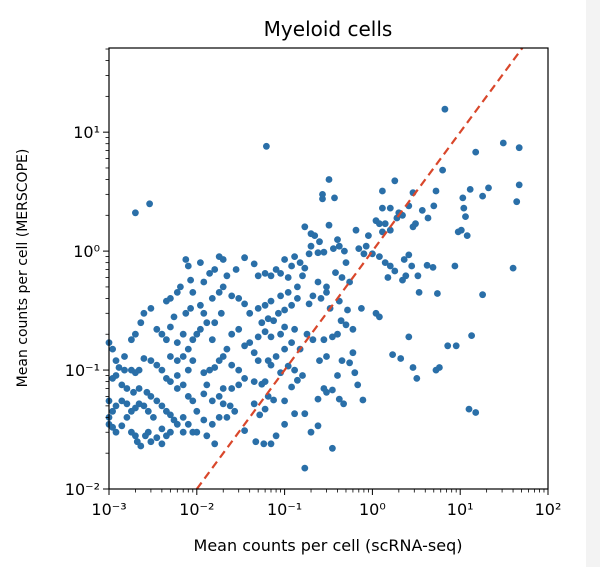  I want to click on x-tick-label: 10⁻², so click(196, 509).